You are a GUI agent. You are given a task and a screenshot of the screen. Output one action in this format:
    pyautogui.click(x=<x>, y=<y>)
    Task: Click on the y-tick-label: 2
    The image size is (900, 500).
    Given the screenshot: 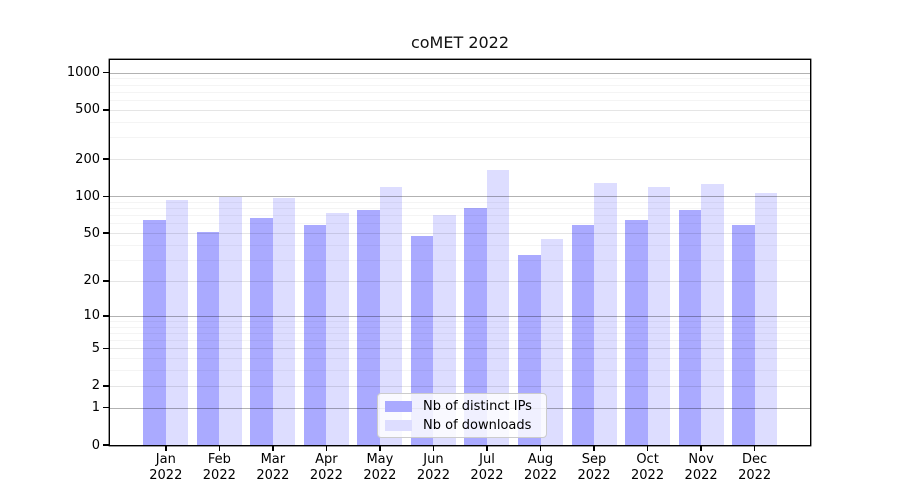 What is the action you would take?
    pyautogui.click(x=95, y=386)
    